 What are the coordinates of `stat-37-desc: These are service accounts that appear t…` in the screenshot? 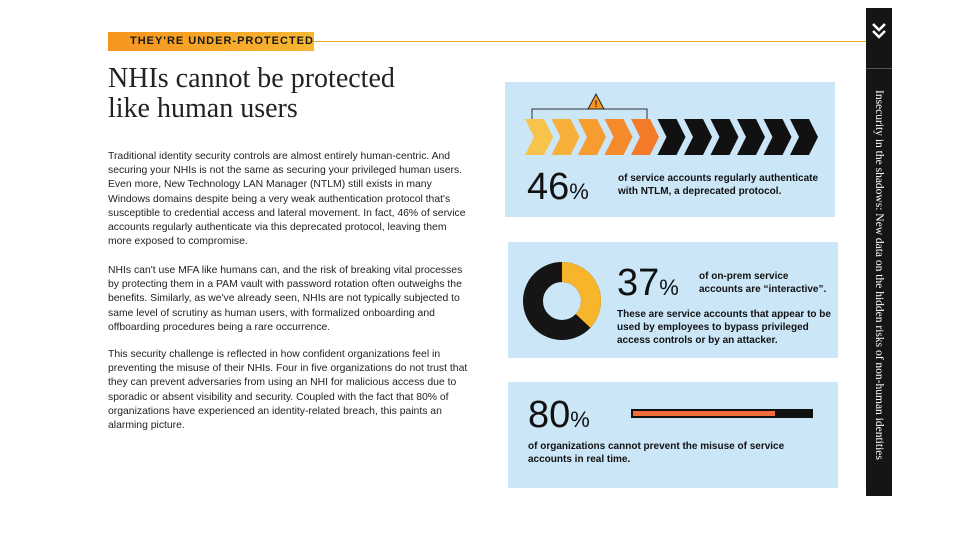 It's located at (724, 327).